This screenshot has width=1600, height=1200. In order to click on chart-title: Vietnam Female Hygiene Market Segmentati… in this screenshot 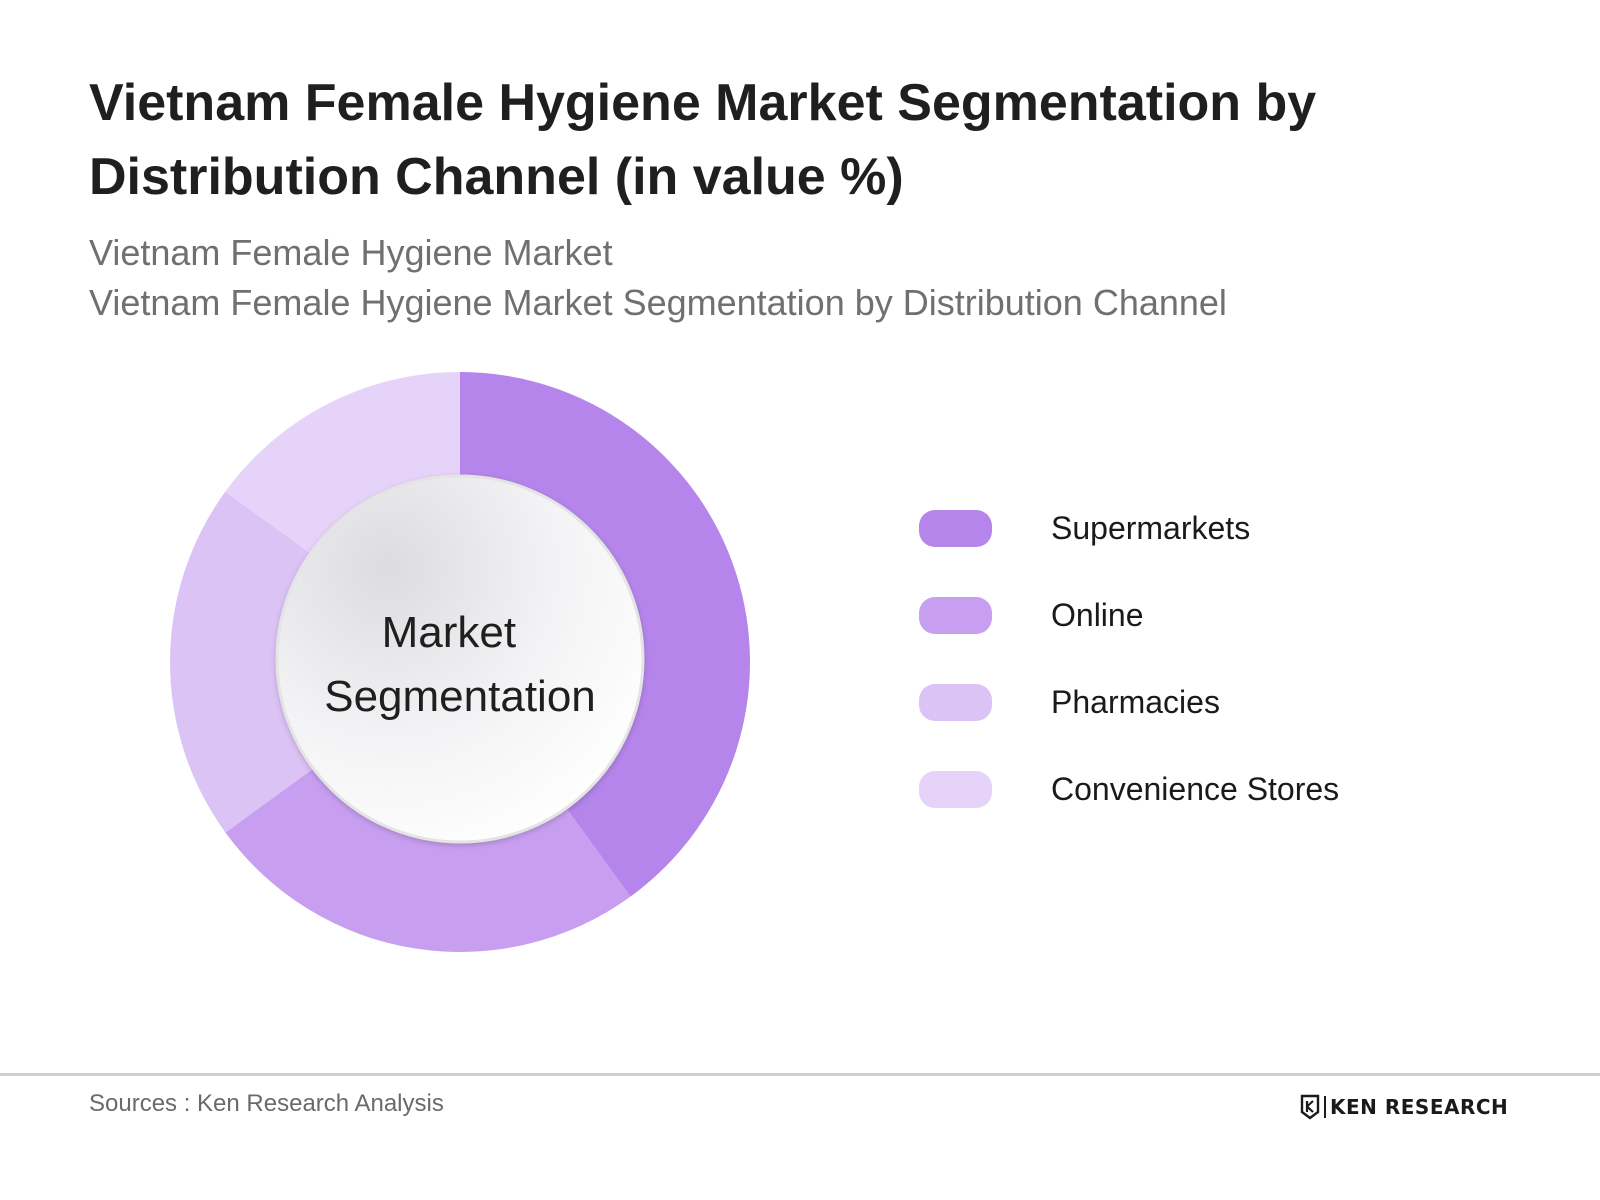, I will do `click(703, 140)`.